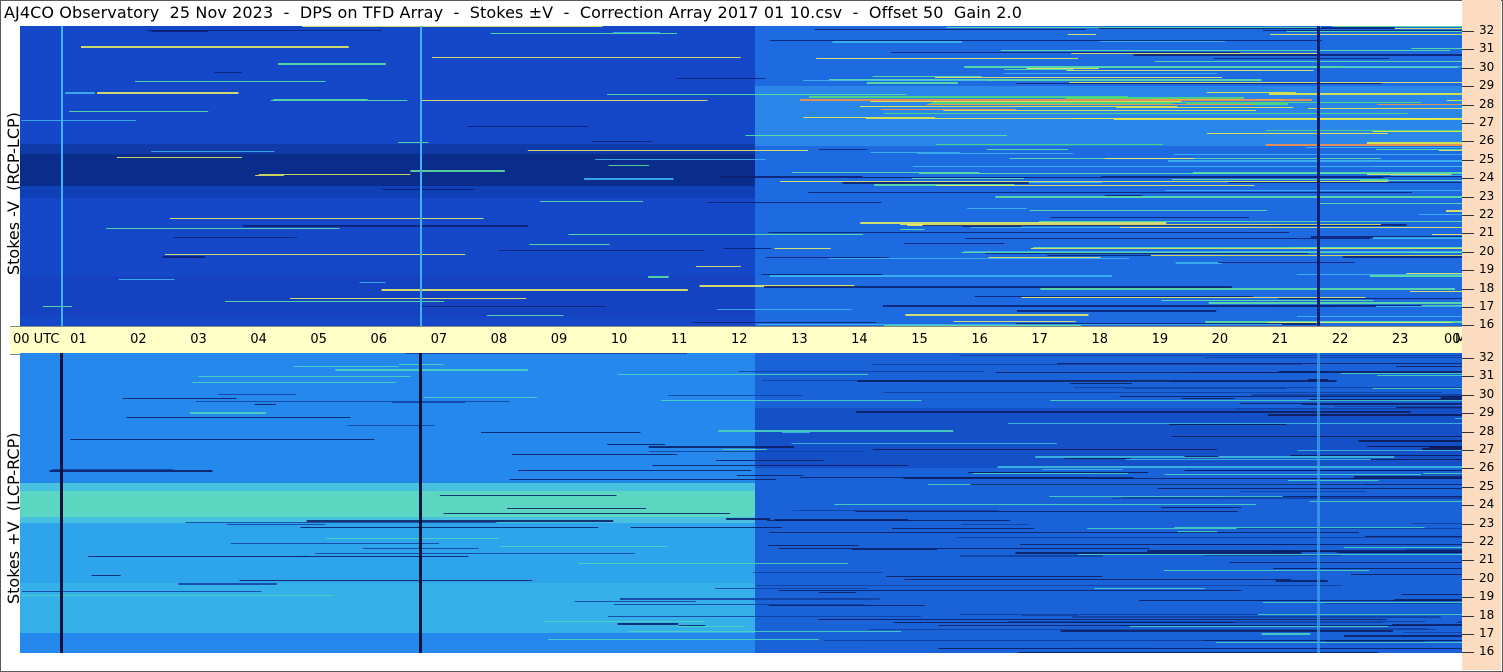 The image size is (1503, 672). I want to click on freq-tick-label: 22, so click(1487, 214).